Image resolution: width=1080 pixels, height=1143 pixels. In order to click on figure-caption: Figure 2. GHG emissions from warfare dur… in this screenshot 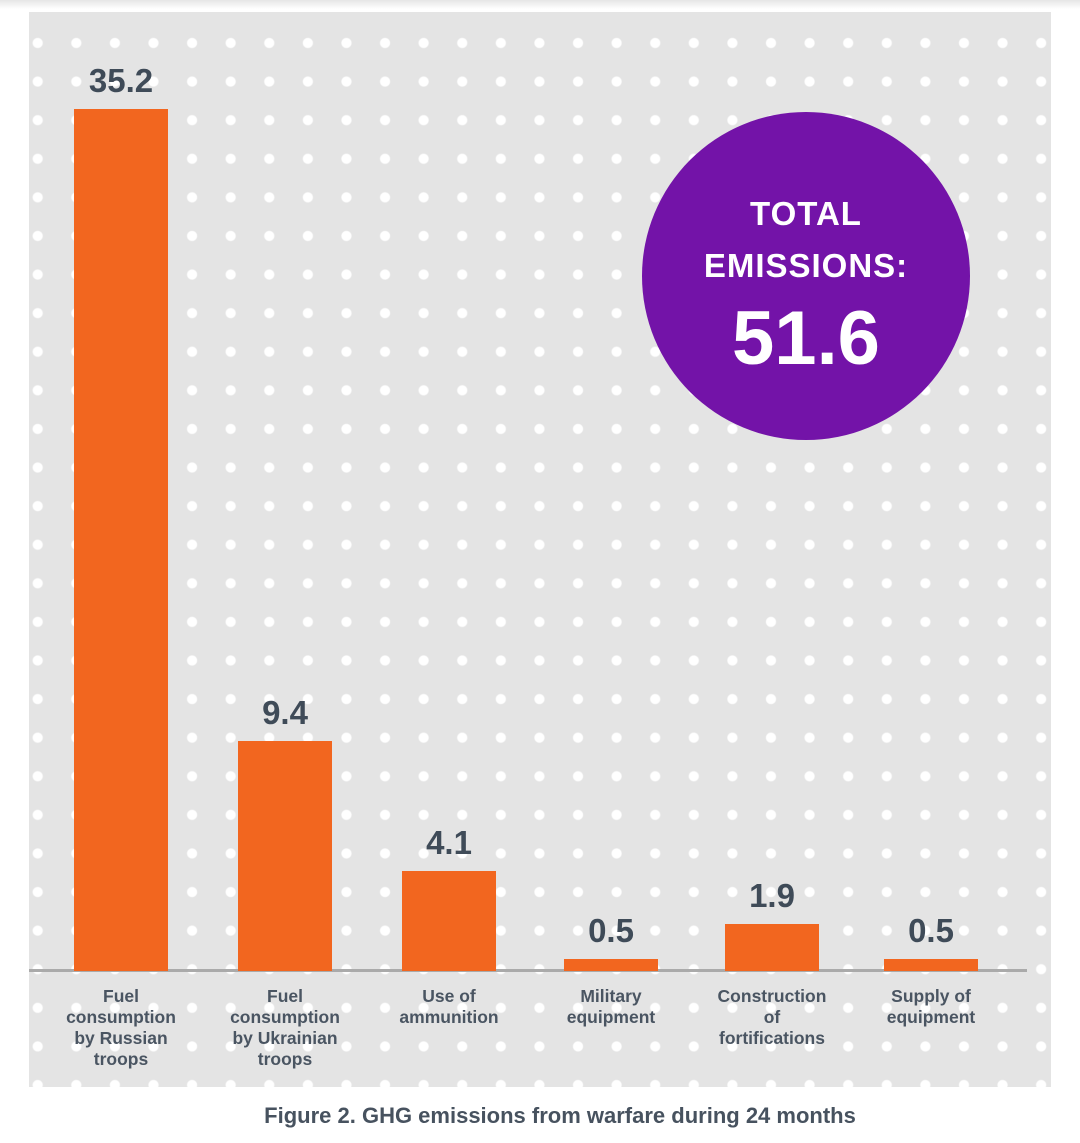, I will do `click(560, 1115)`.